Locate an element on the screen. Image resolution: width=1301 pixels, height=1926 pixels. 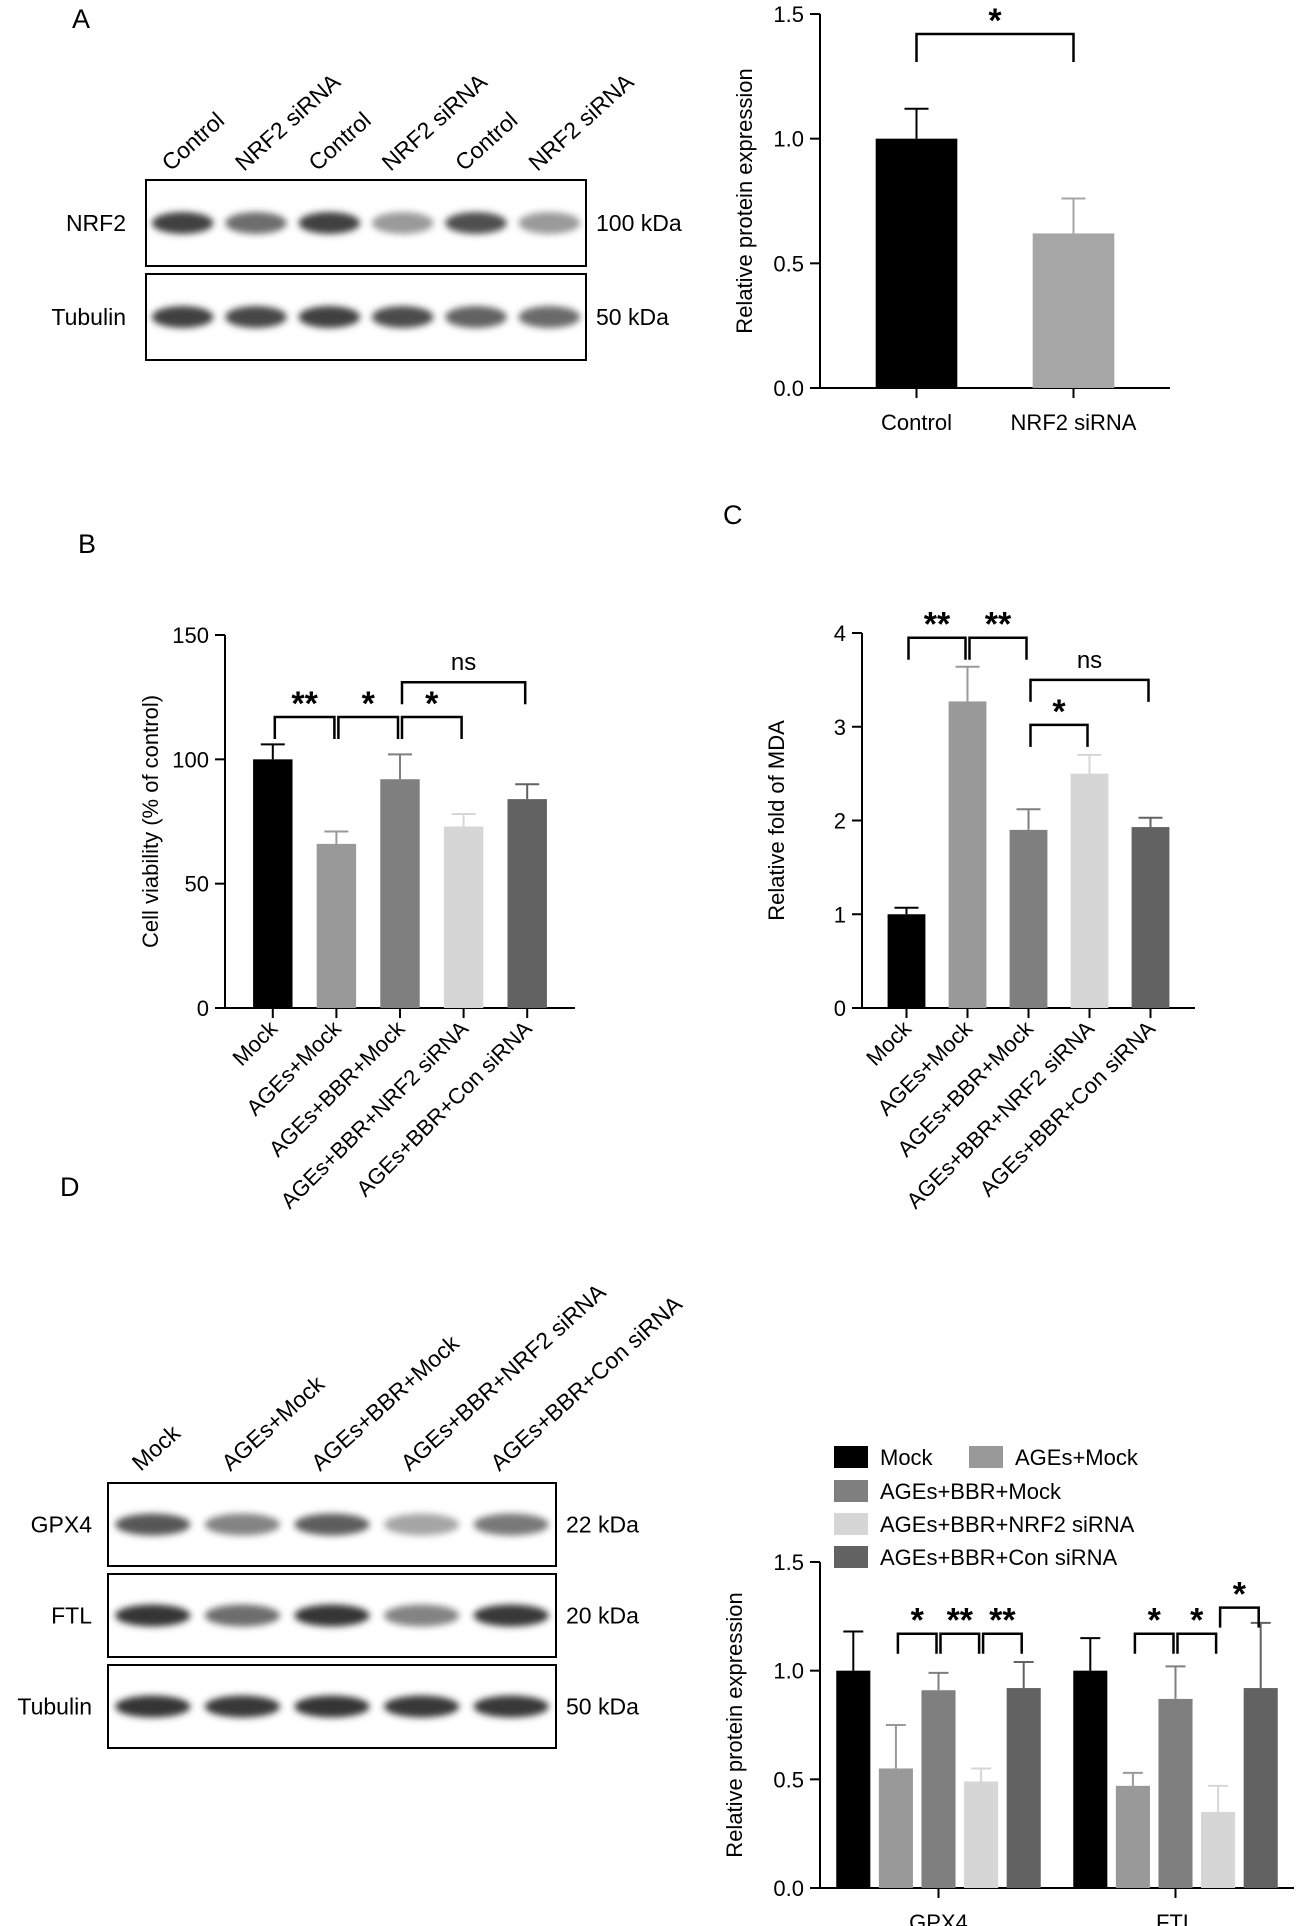
kda-label: 22 kDa is located at coordinates (602, 1525).